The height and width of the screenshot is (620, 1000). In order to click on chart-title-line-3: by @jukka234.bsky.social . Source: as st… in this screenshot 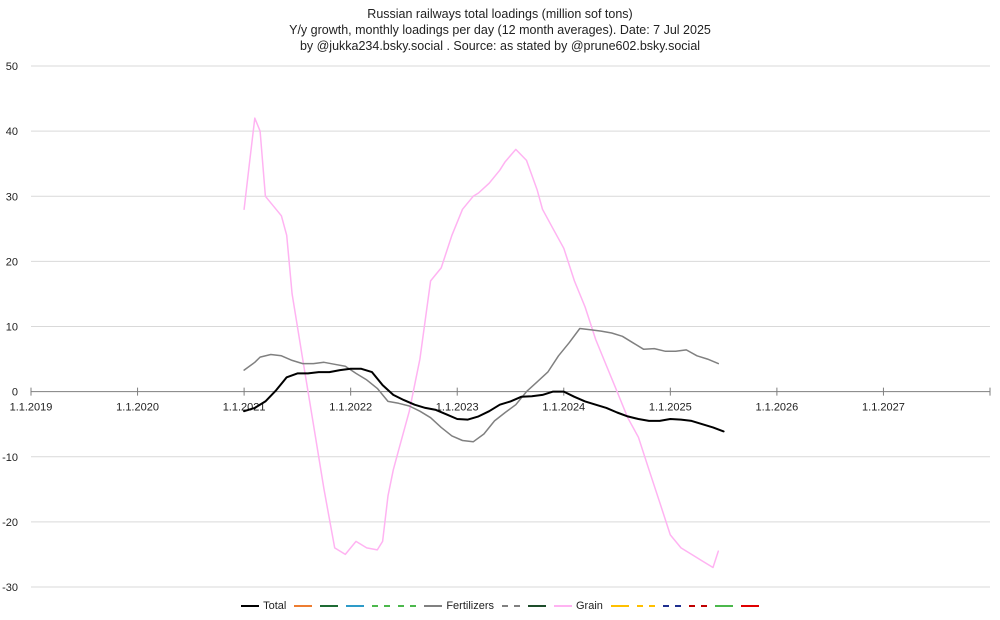, I will do `click(500, 46)`.